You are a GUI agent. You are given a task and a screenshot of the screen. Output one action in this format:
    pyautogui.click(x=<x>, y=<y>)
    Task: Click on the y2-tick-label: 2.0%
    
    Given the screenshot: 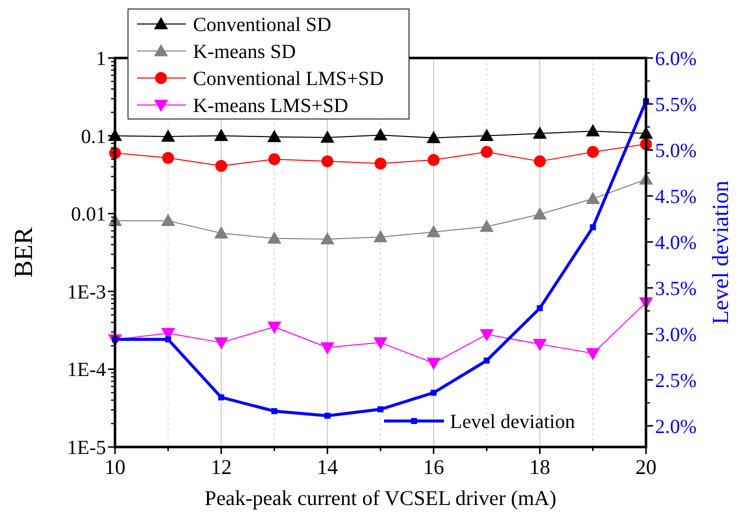 What is the action you would take?
    pyautogui.click(x=676, y=427)
    